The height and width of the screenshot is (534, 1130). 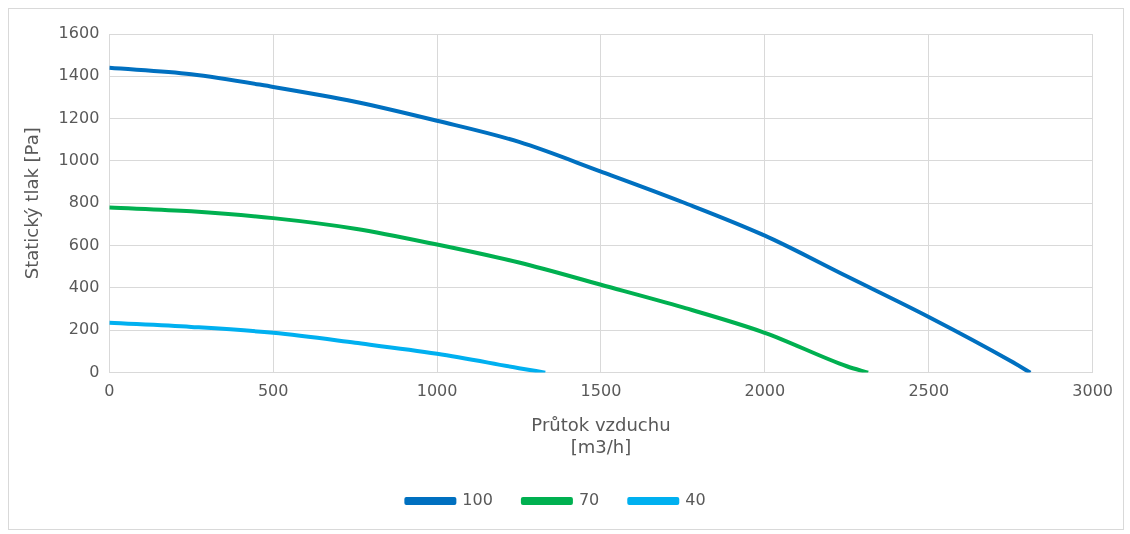 What do you see at coordinates (32, 203) in the screenshot?
I see `y-axis-title: Statický tlak [Pa]` at bounding box center [32, 203].